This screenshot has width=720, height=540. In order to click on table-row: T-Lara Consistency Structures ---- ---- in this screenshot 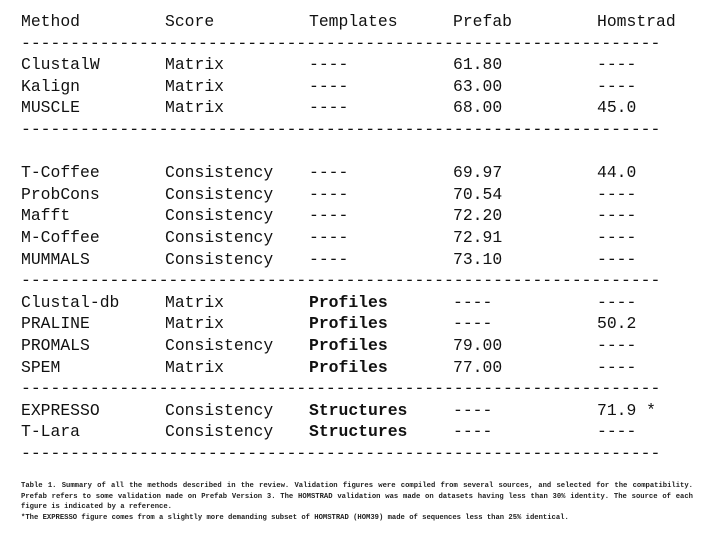, I will do `click(357, 432)`.